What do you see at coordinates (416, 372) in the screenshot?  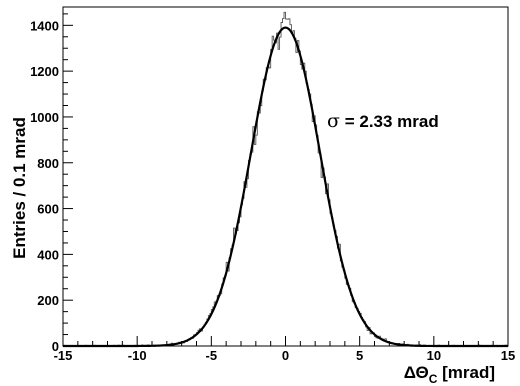 I see `x-axis-title-main: ΔΘ` at bounding box center [416, 372].